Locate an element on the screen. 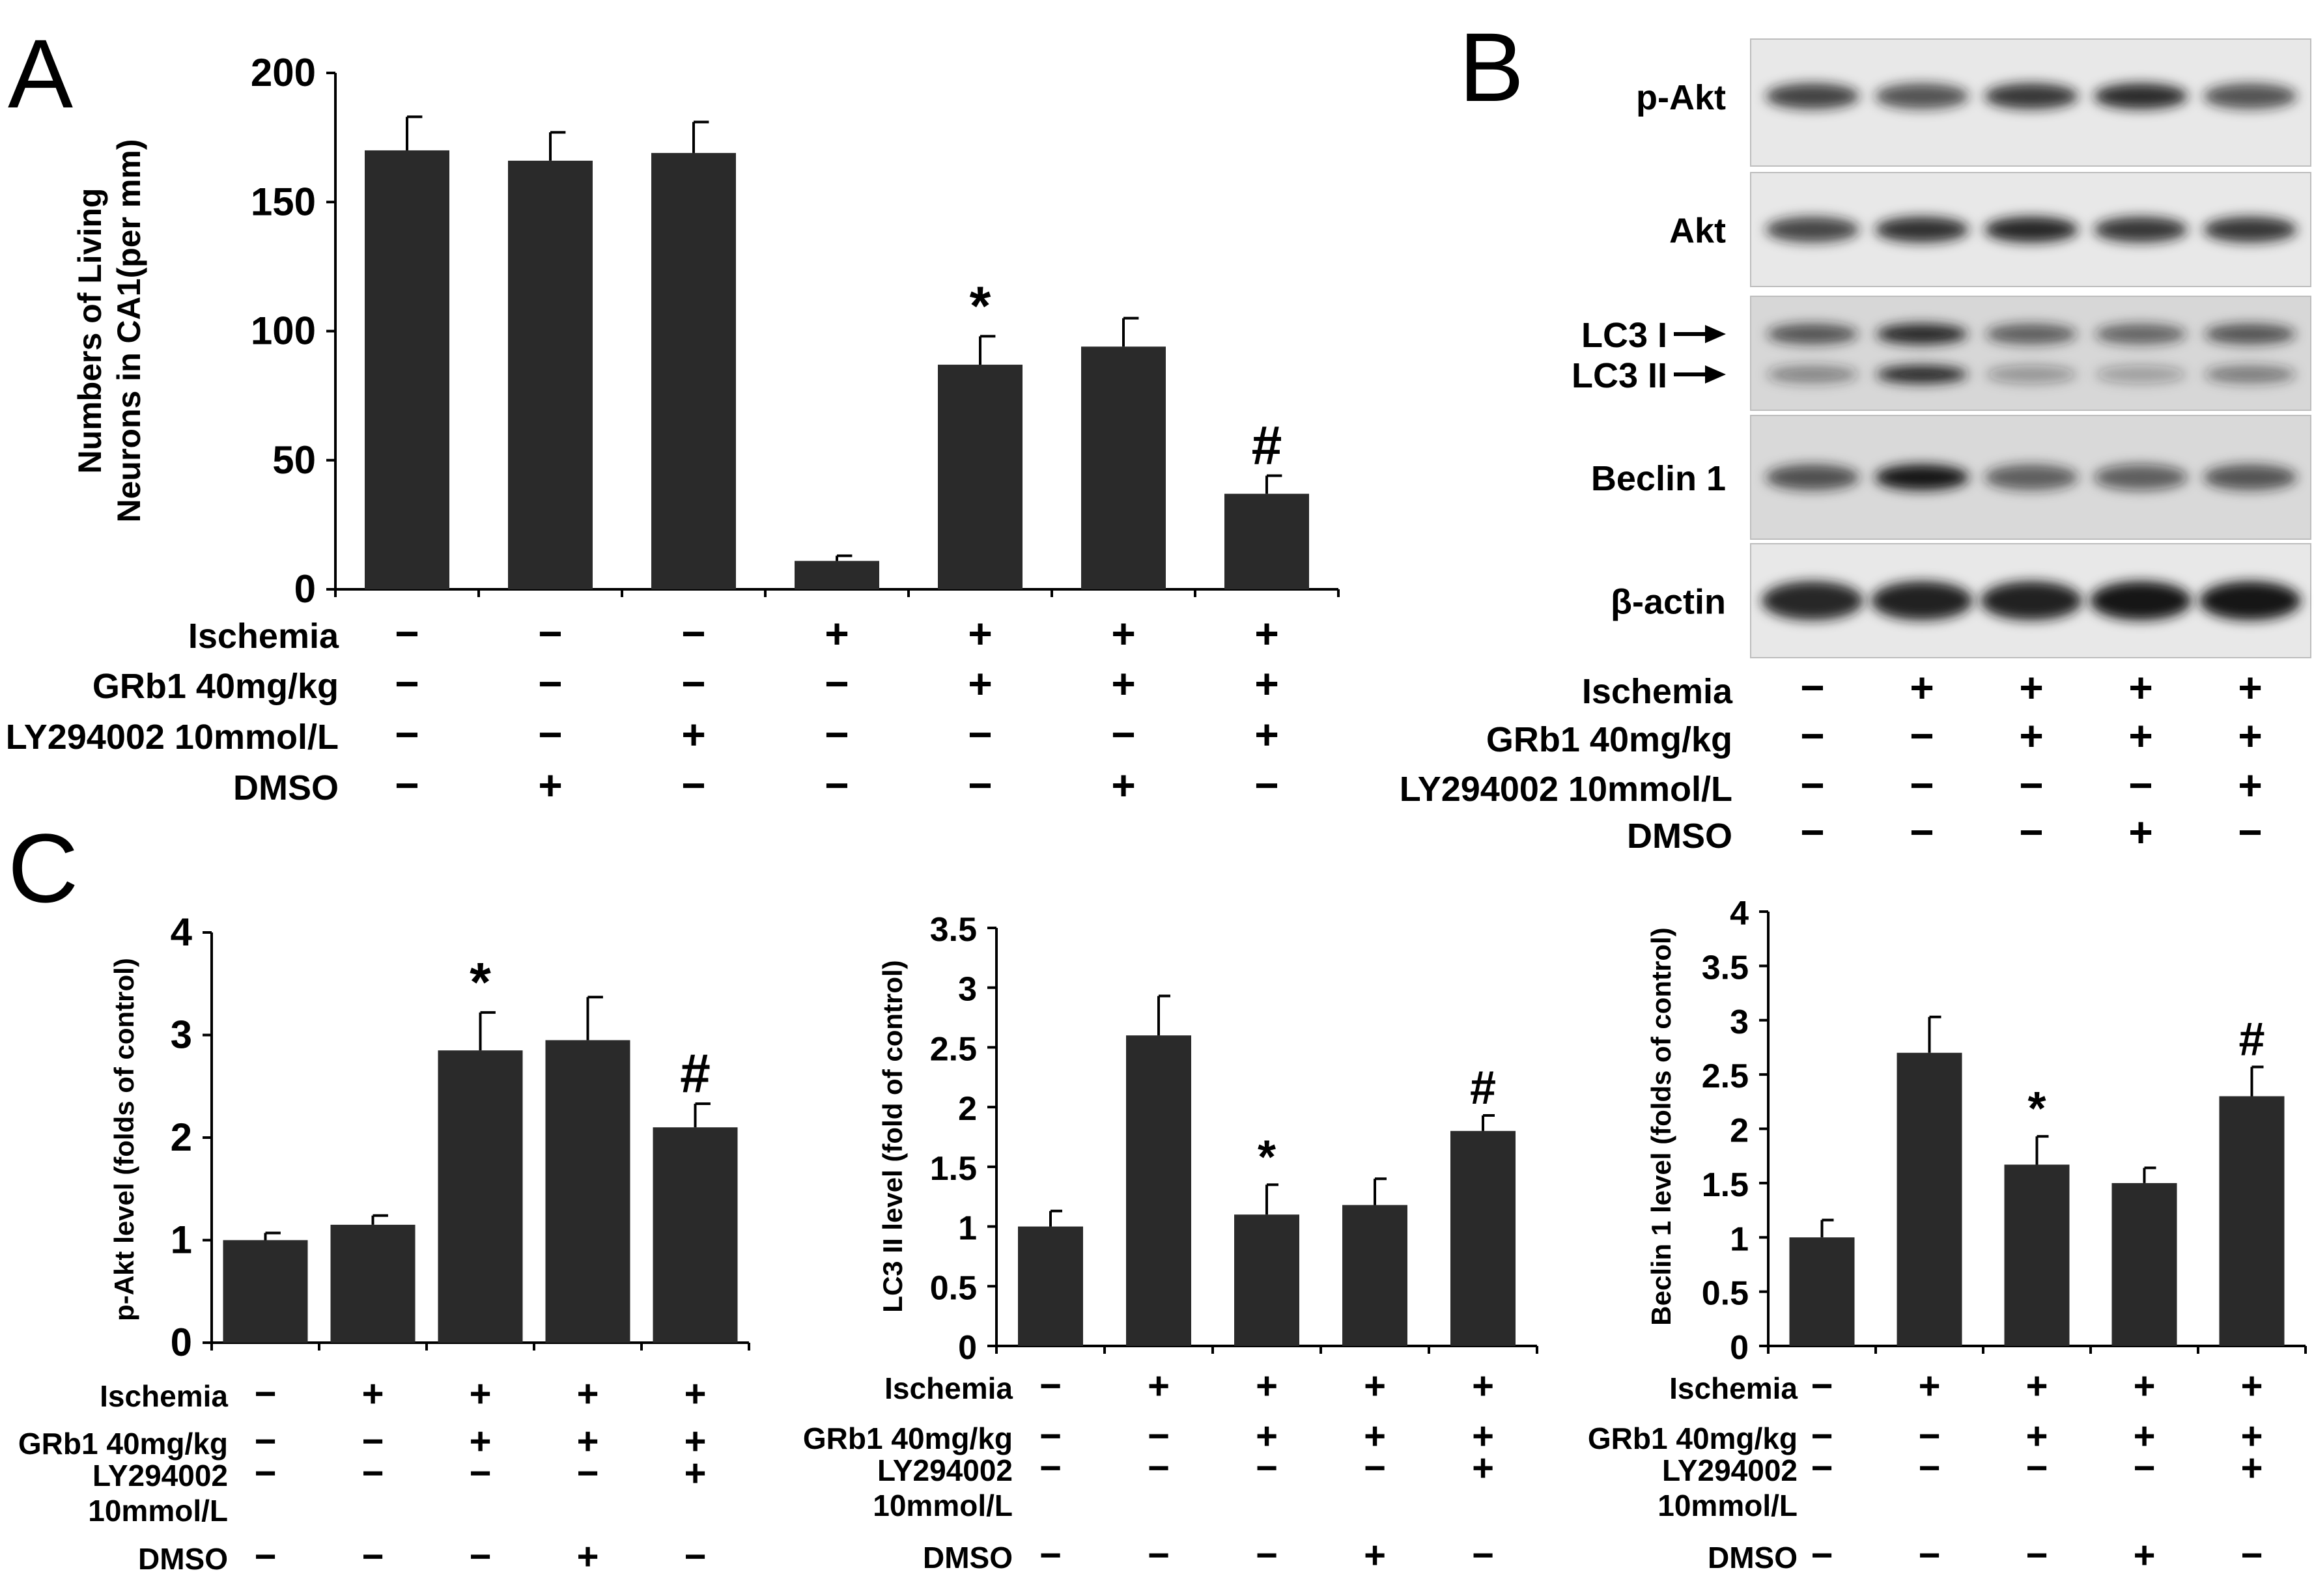 This screenshot has height=1596, width=2314. condition-label: LY294002 is located at coordinates (160, 1476).